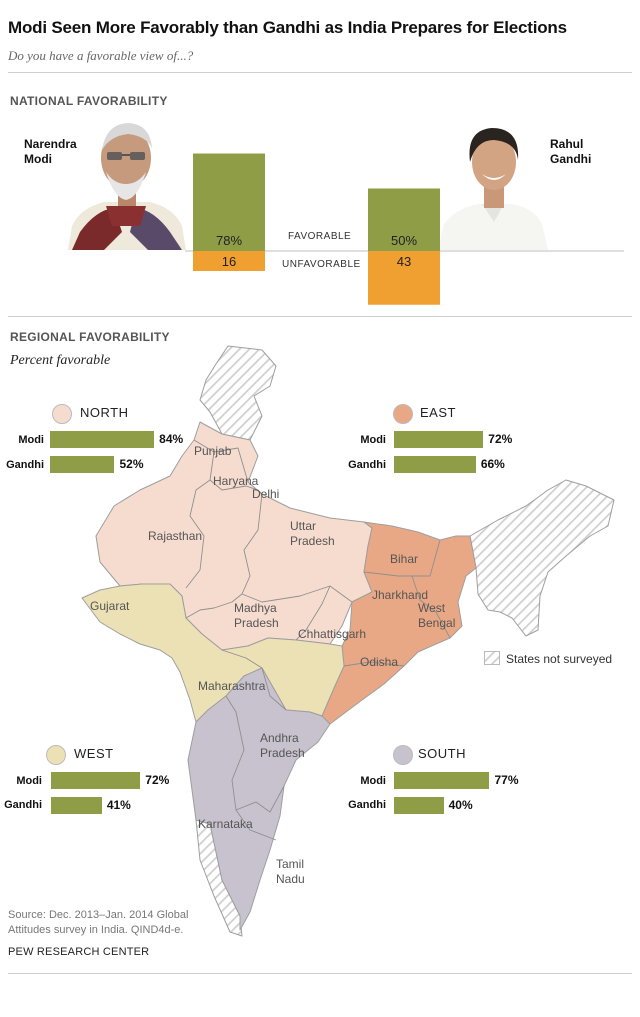  I want to click on north-gandhi-bar, so click(82, 464).